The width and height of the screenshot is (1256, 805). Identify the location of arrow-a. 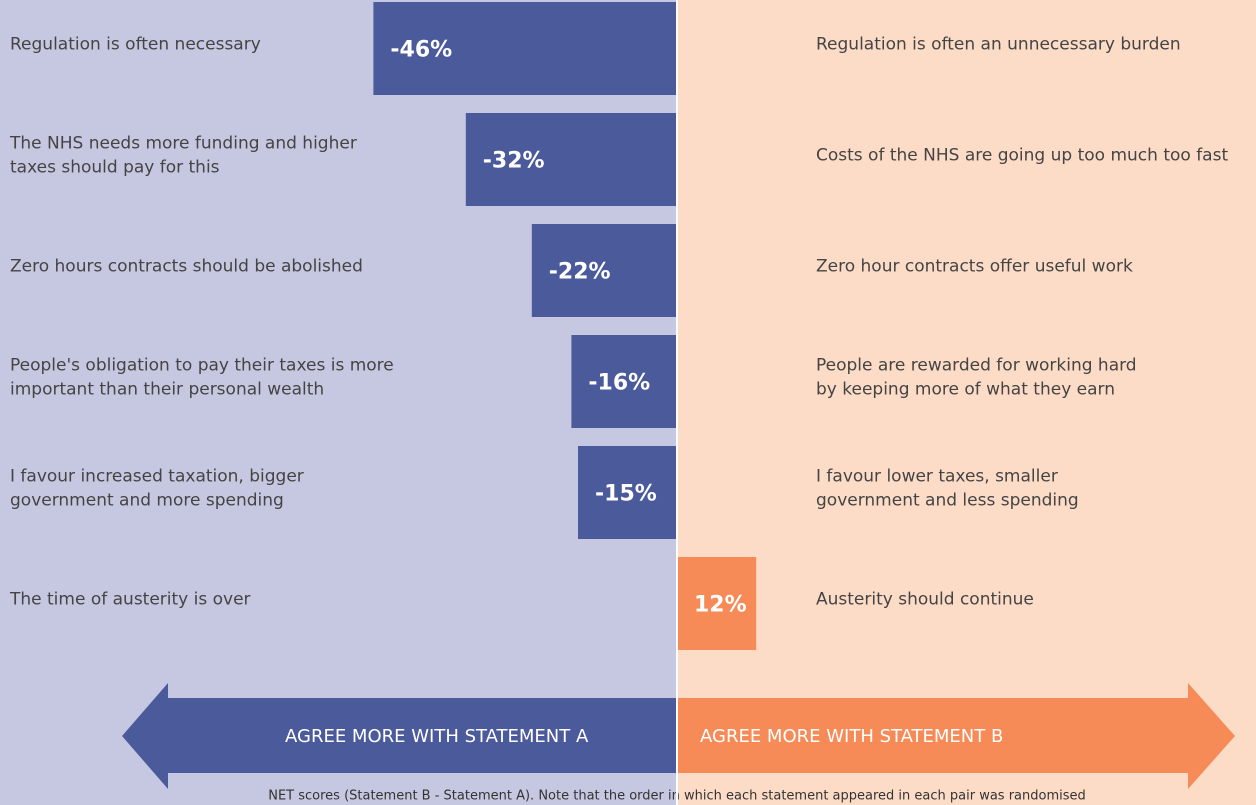
(399, 736).